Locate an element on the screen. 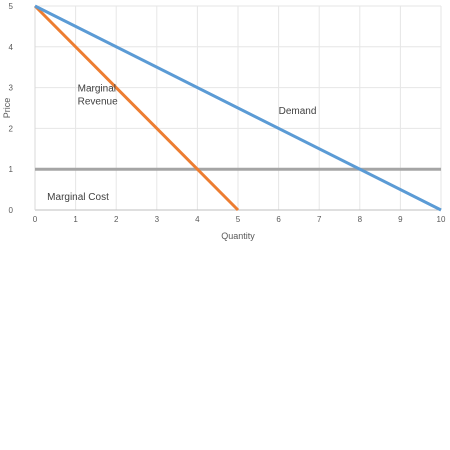 This screenshot has height=450, width=450. annotation-line: Marginal Cost is located at coordinates (78, 197).